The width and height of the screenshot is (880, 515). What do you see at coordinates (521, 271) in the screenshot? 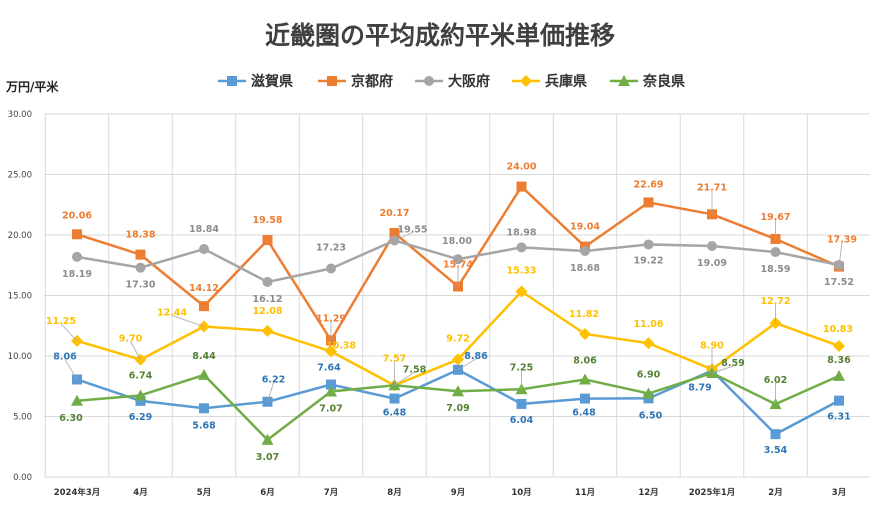
I see `data-label: 15.33` at bounding box center [521, 271].